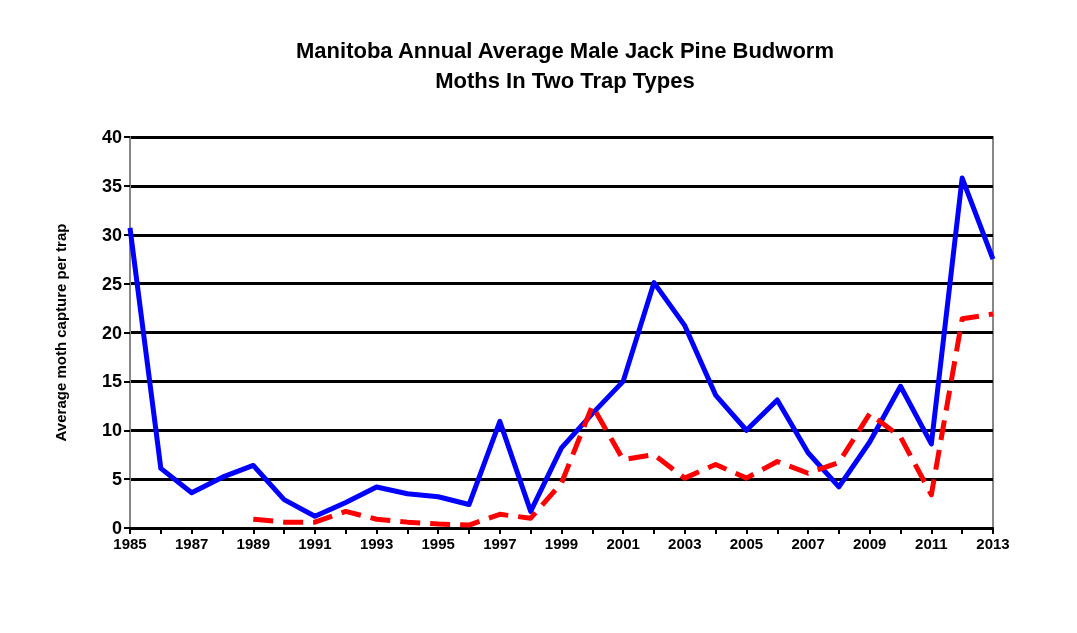 Image resolution: width=1077 pixels, height=633 pixels. What do you see at coordinates (116, 528) in the screenshot?
I see `y-tick-label: 0` at bounding box center [116, 528].